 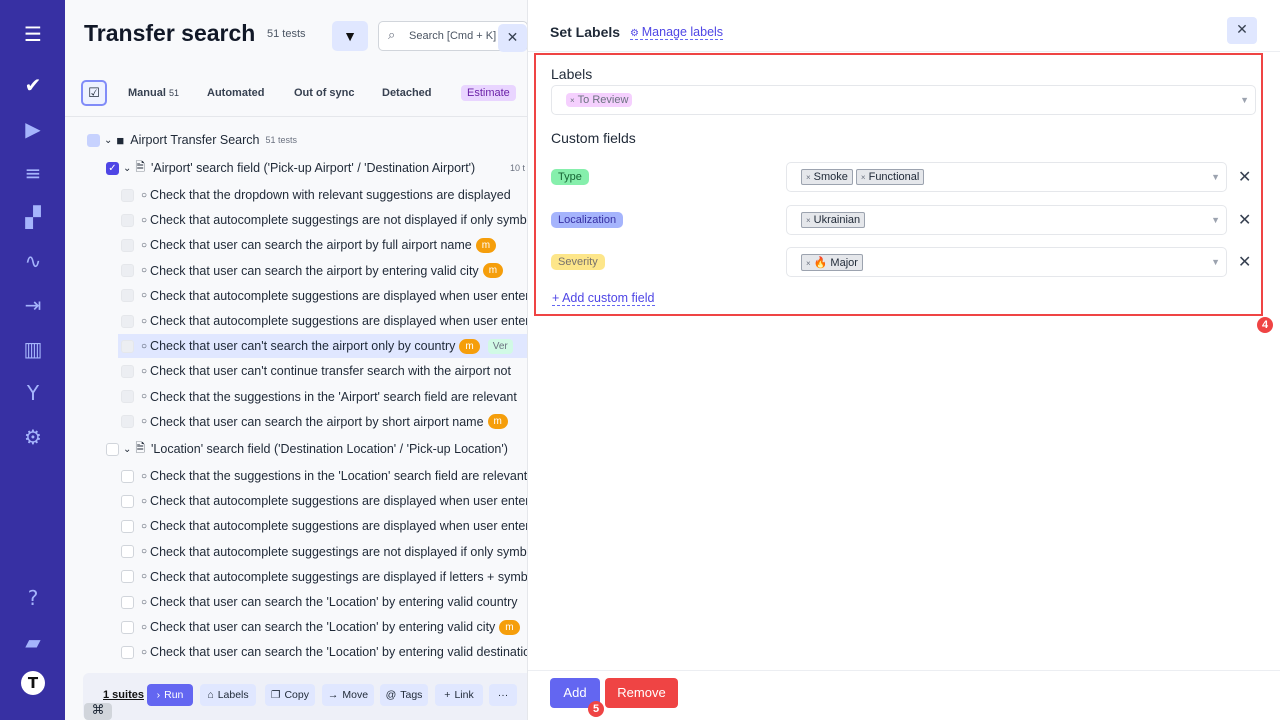 I want to click on add-custom-field-link: + Add custom field, so click(x=603, y=298).